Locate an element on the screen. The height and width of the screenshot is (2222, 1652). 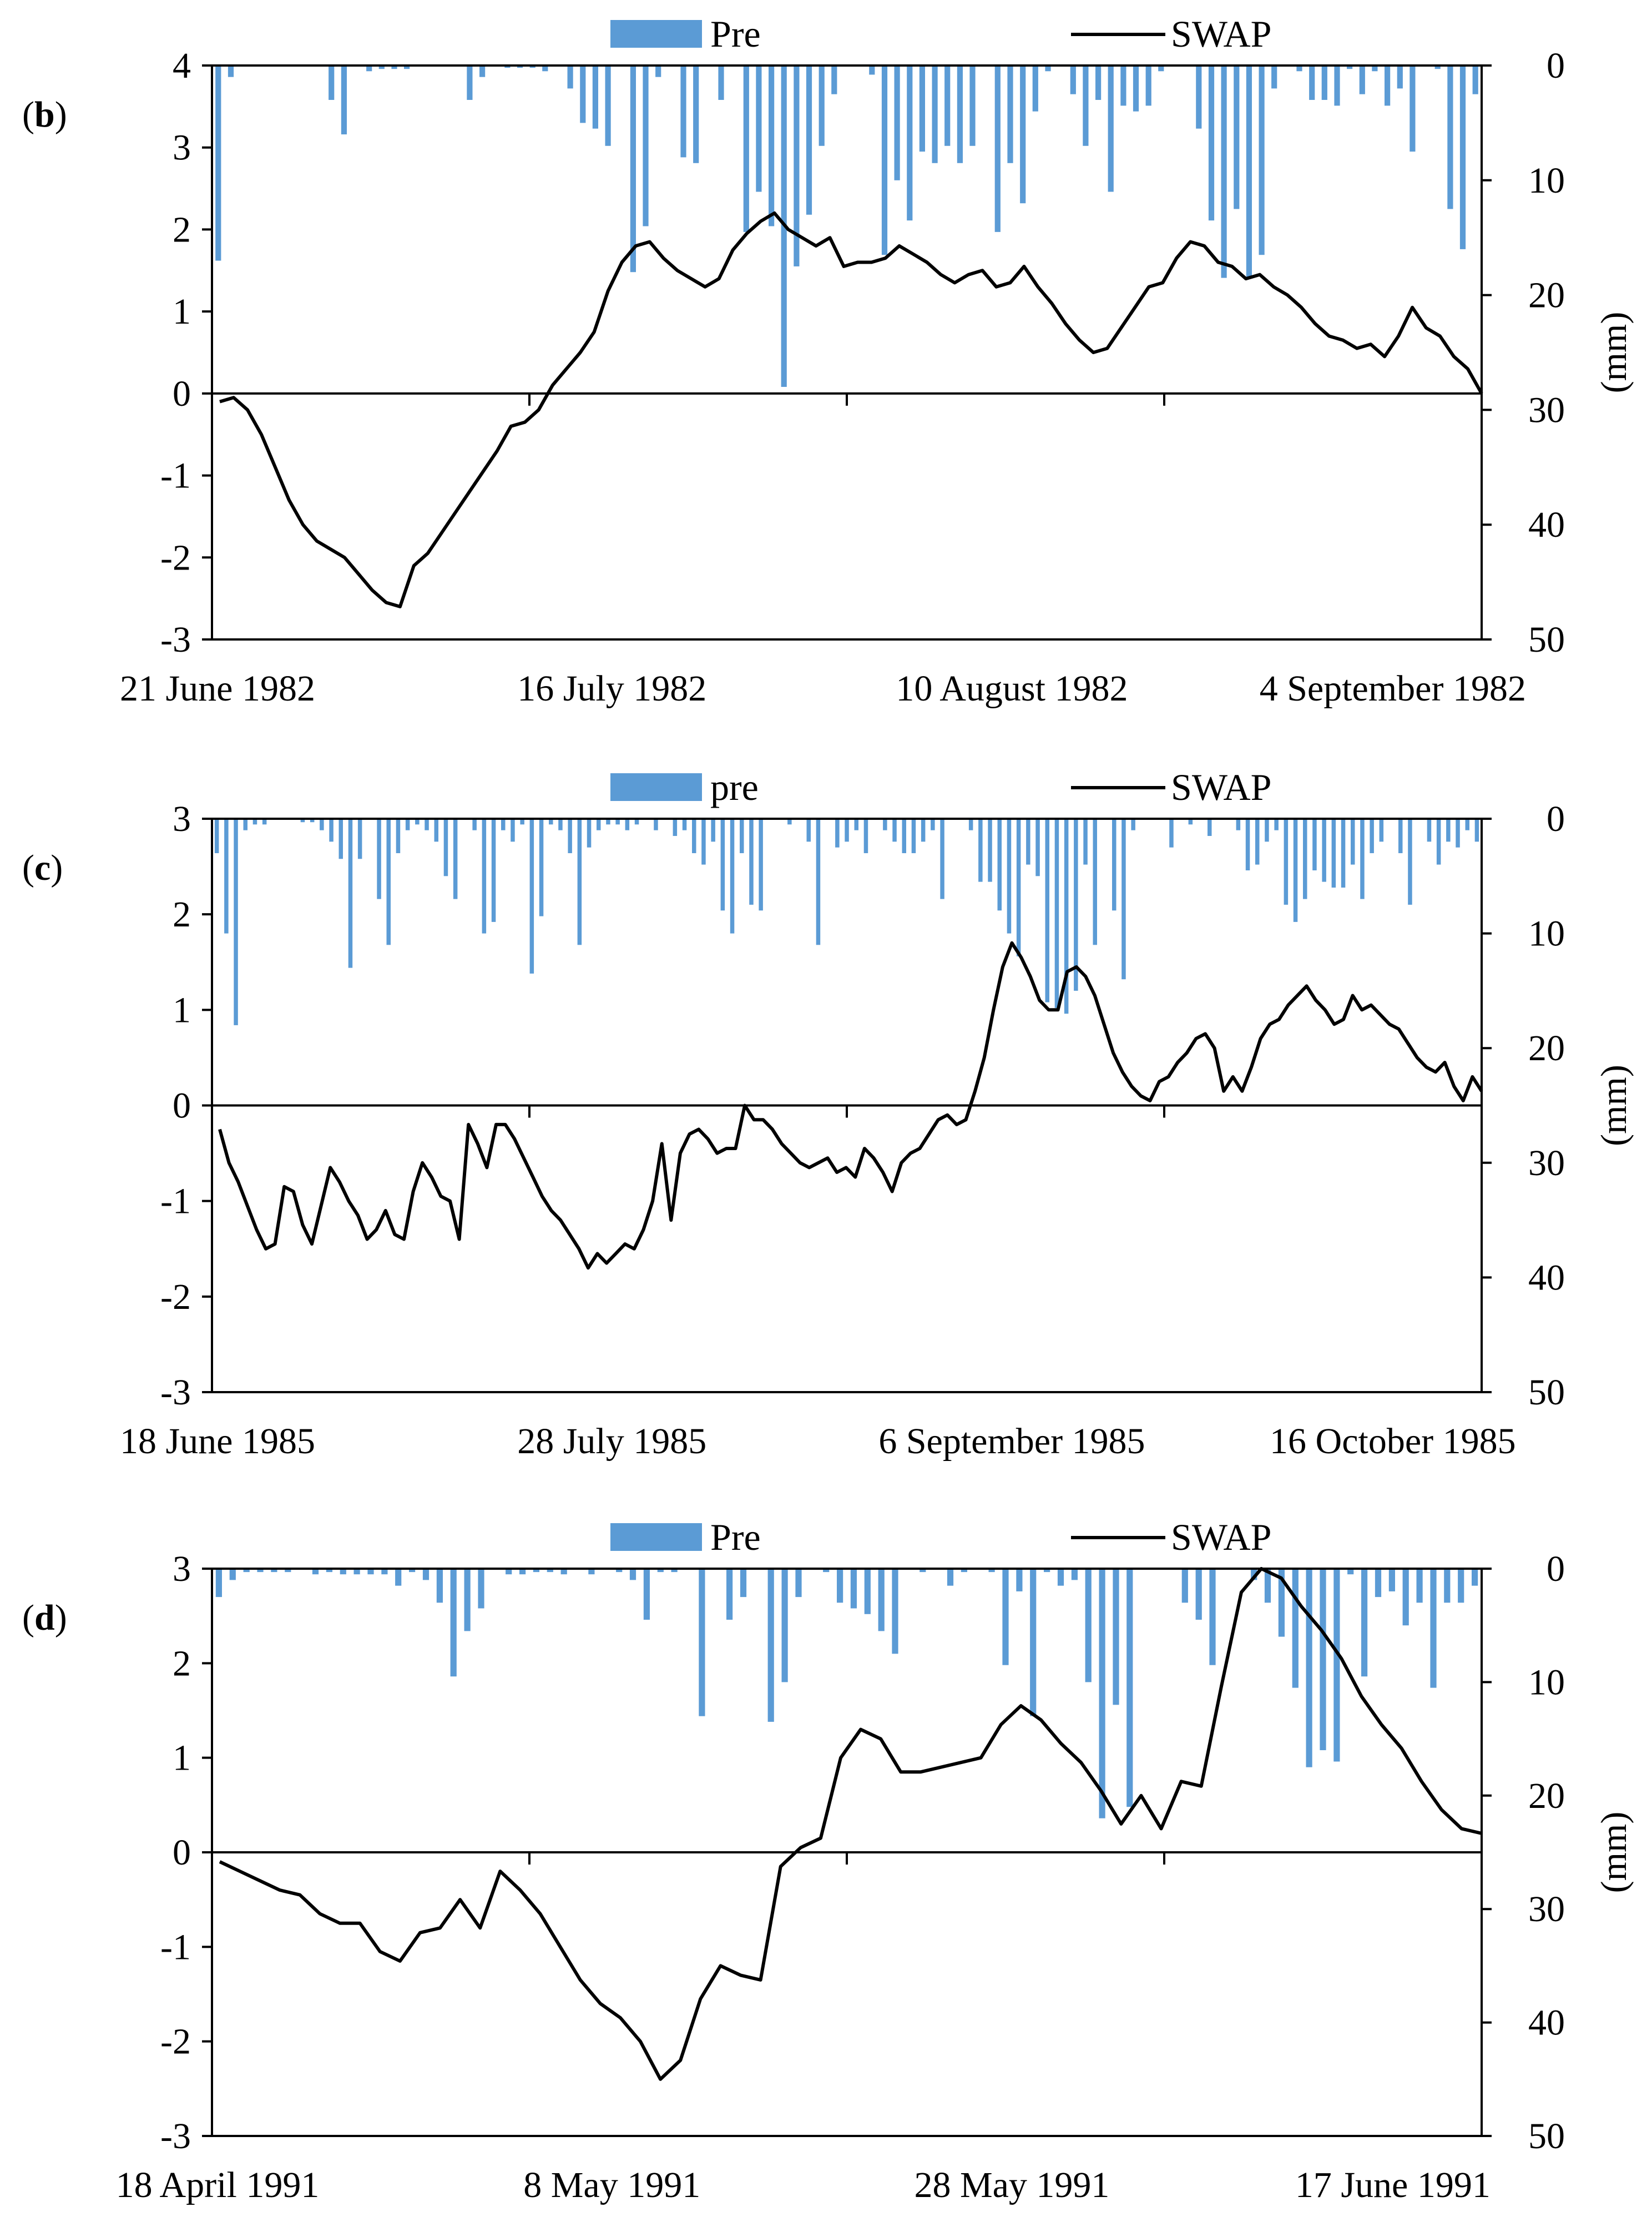
legend-bar-label: Pre is located at coordinates (735, 34).